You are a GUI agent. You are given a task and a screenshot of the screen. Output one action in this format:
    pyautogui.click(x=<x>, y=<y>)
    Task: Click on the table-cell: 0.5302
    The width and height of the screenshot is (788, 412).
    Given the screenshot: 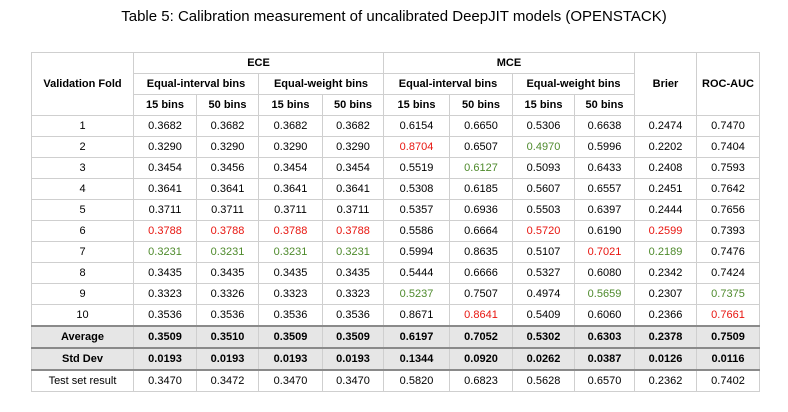 What is the action you would take?
    pyautogui.click(x=543, y=337)
    